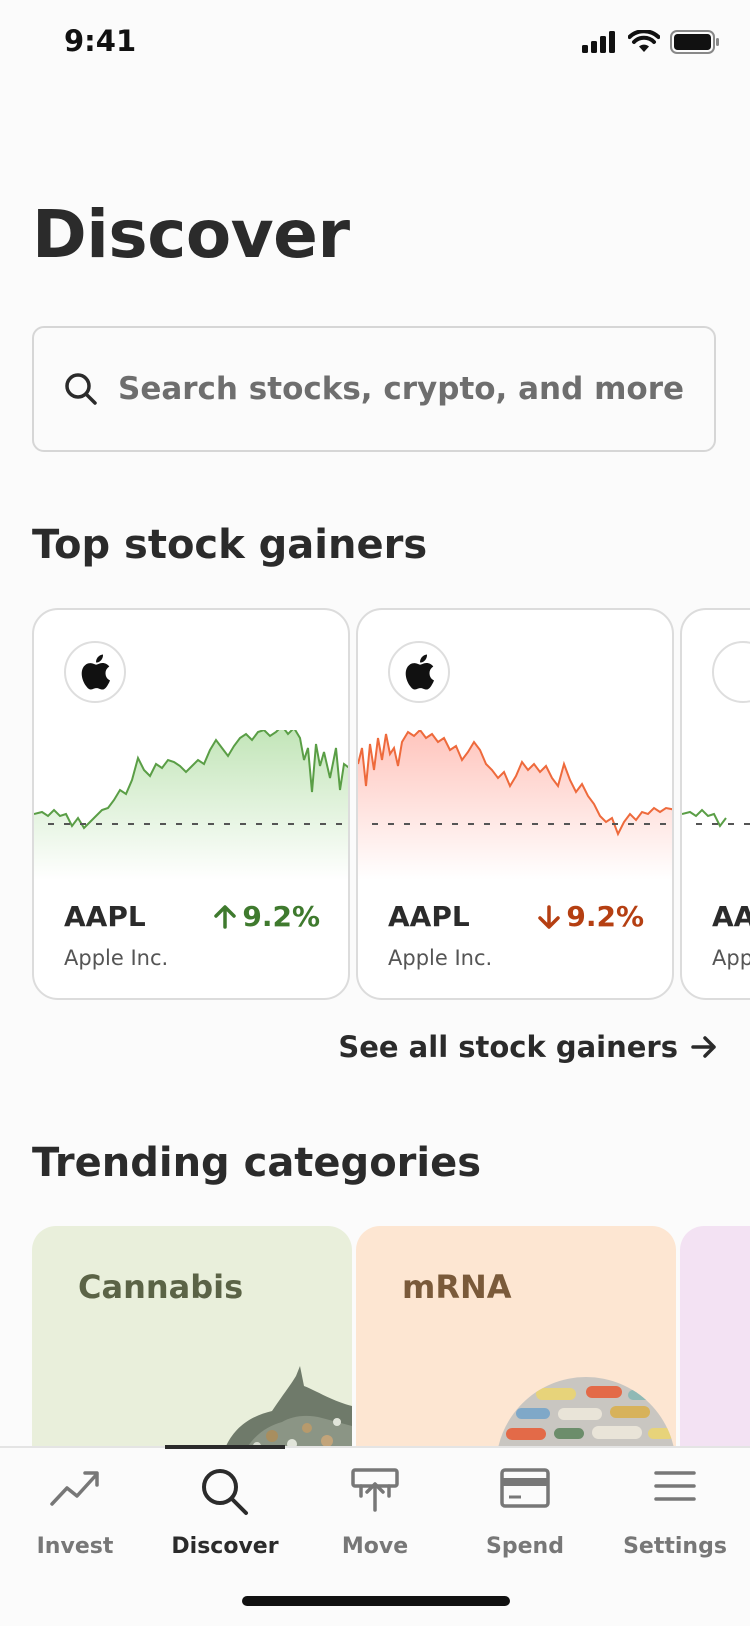 The height and width of the screenshot is (1626, 750). What do you see at coordinates (694, 42) in the screenshot?
I see `battery-icon` at bounding box center [694, 42].